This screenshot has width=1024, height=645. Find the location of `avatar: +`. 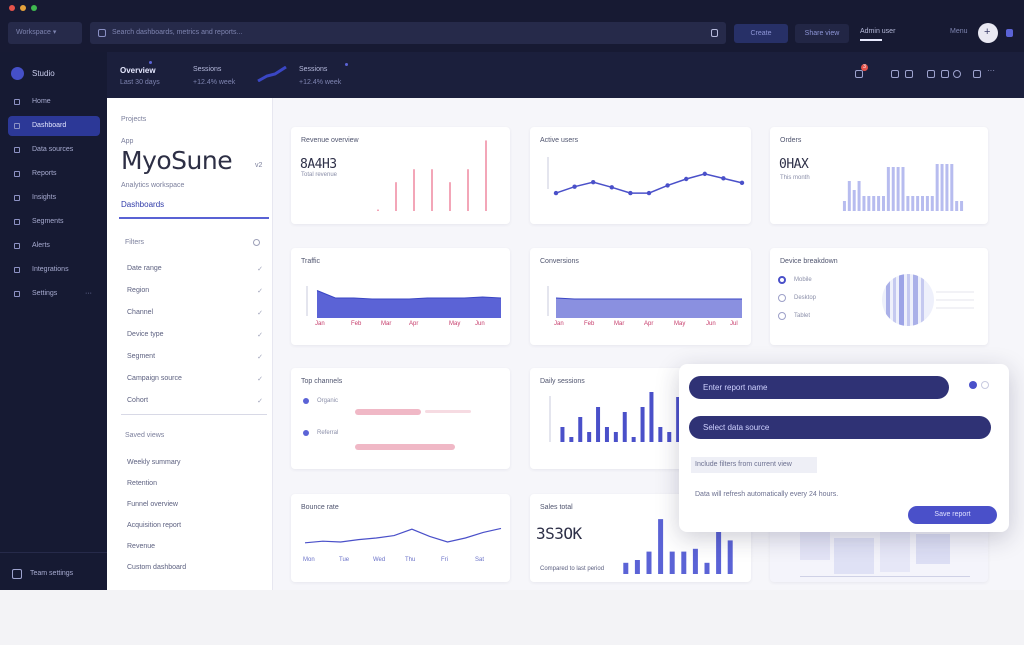

avatar: + is located at coordinates (988, 33).